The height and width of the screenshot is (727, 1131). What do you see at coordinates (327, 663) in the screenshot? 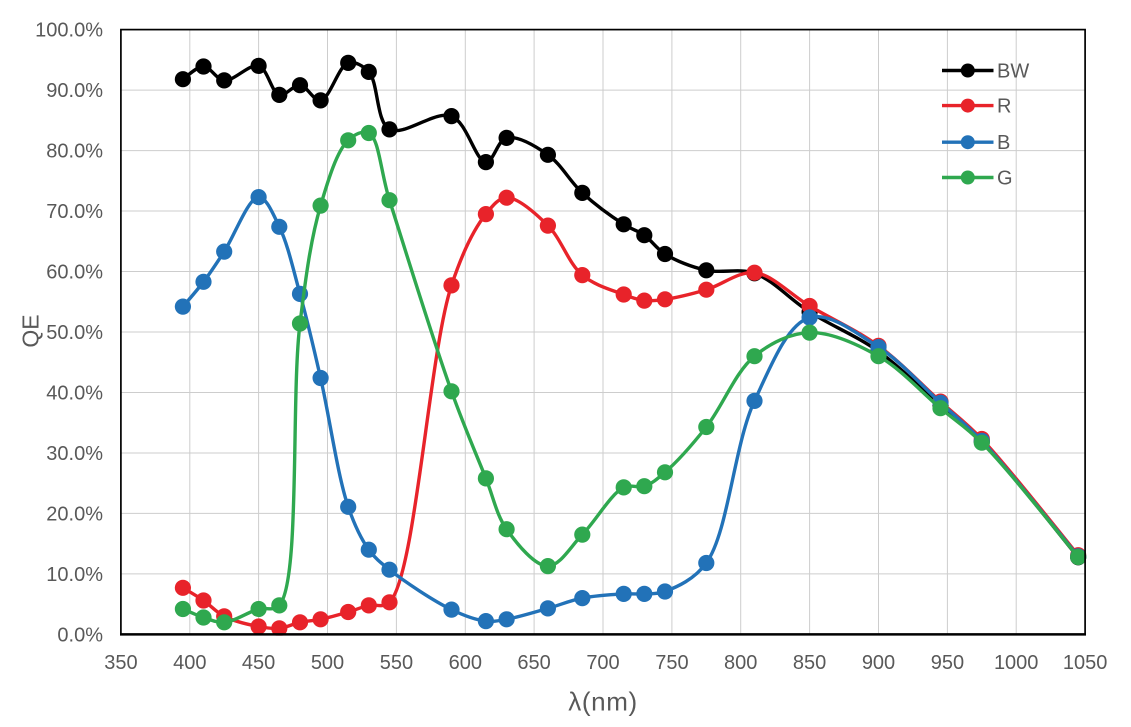
I see `svg-text: 500` at bounding box center [327, 663].